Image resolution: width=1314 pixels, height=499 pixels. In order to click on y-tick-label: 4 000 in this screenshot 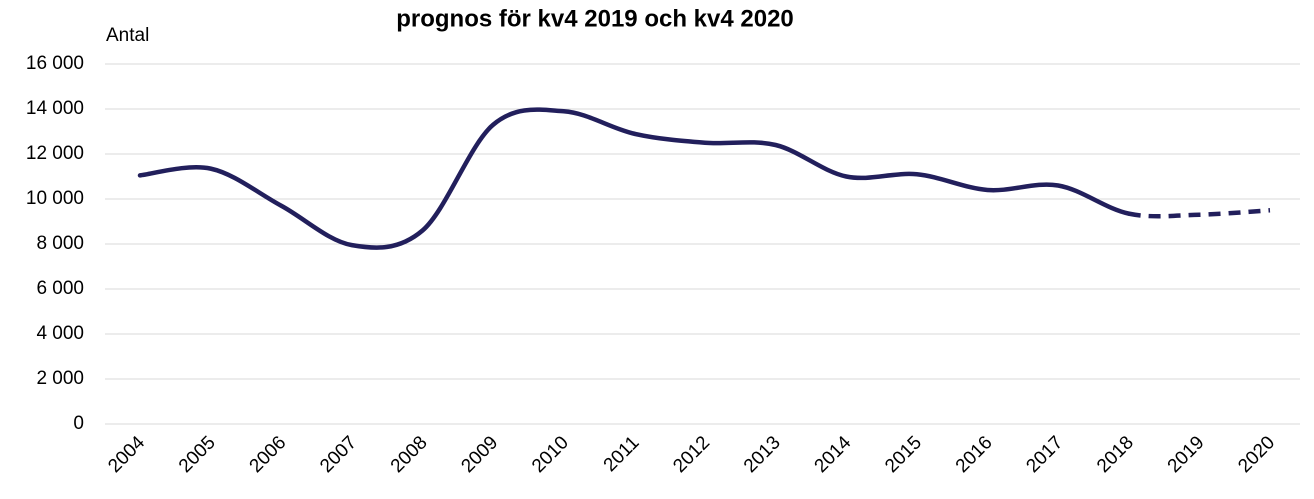, I will do `click(60, 333)`.